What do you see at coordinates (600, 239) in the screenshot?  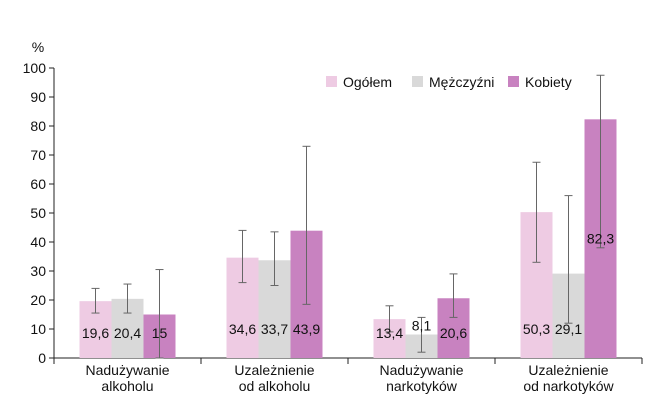 I see `data-label: 82,3` at bounding box center [600, 239].